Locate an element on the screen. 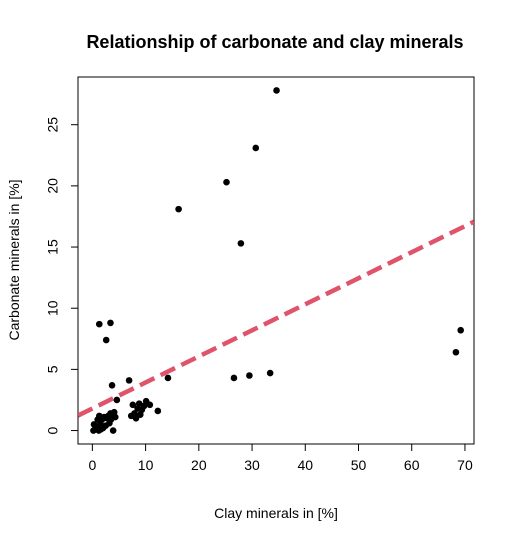 Image resolution: width=515 pixels, height=542 pixels. y-tick-label: 5 is located at coordinates (53, 369).